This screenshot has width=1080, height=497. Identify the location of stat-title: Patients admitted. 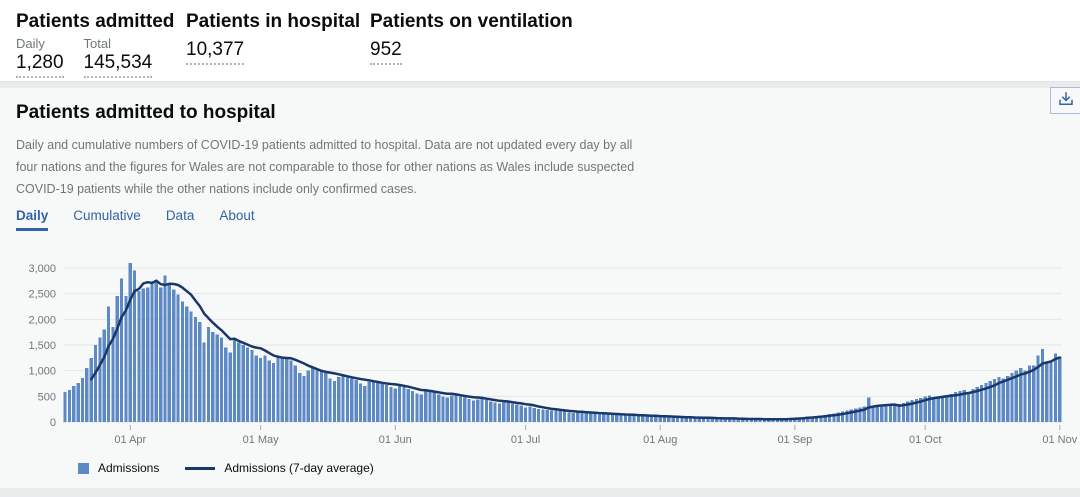
(95, 21).